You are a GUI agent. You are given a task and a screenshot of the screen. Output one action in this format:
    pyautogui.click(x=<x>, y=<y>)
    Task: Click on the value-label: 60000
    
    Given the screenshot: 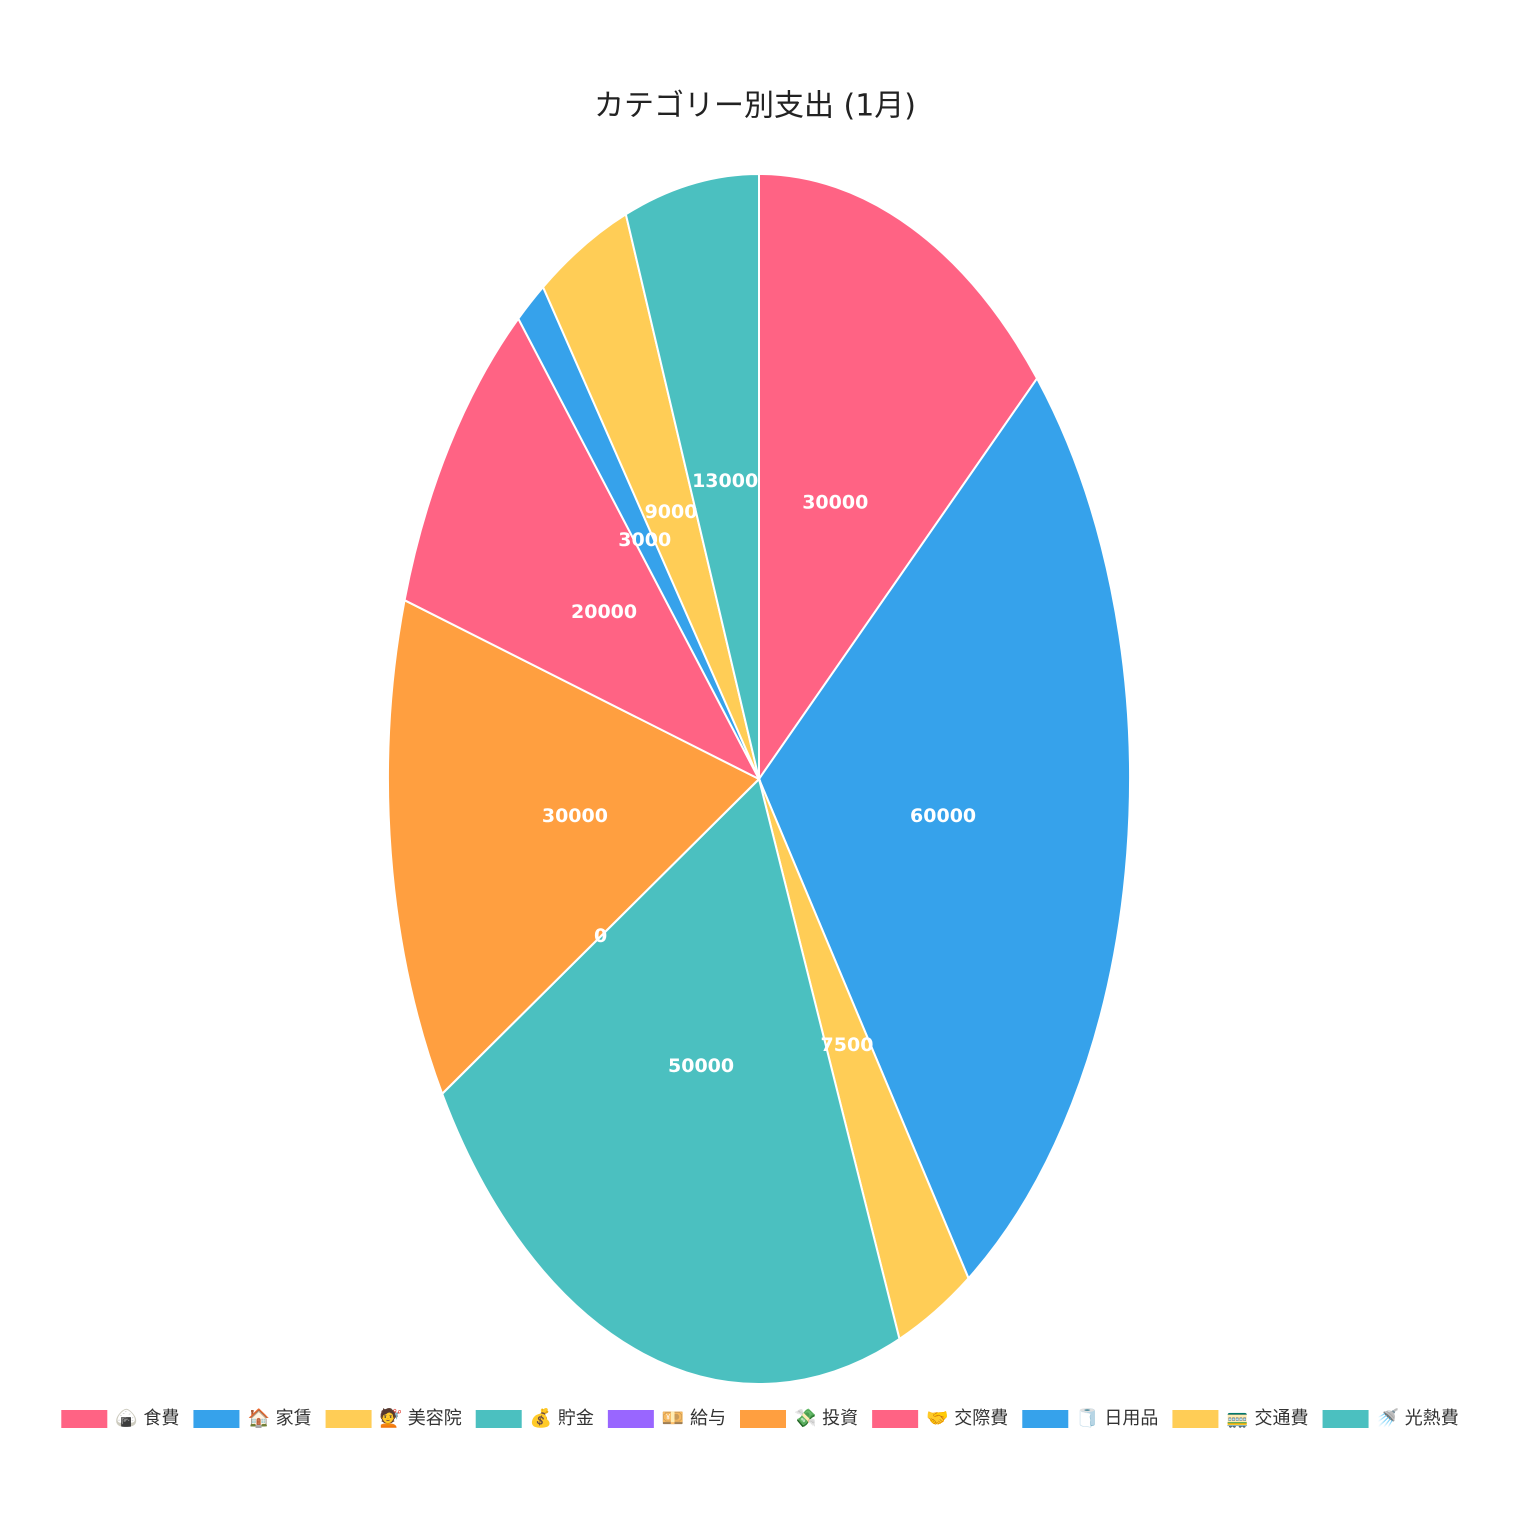 What is the action you would take?
    pyautogui.click(x=943, y=816)
    